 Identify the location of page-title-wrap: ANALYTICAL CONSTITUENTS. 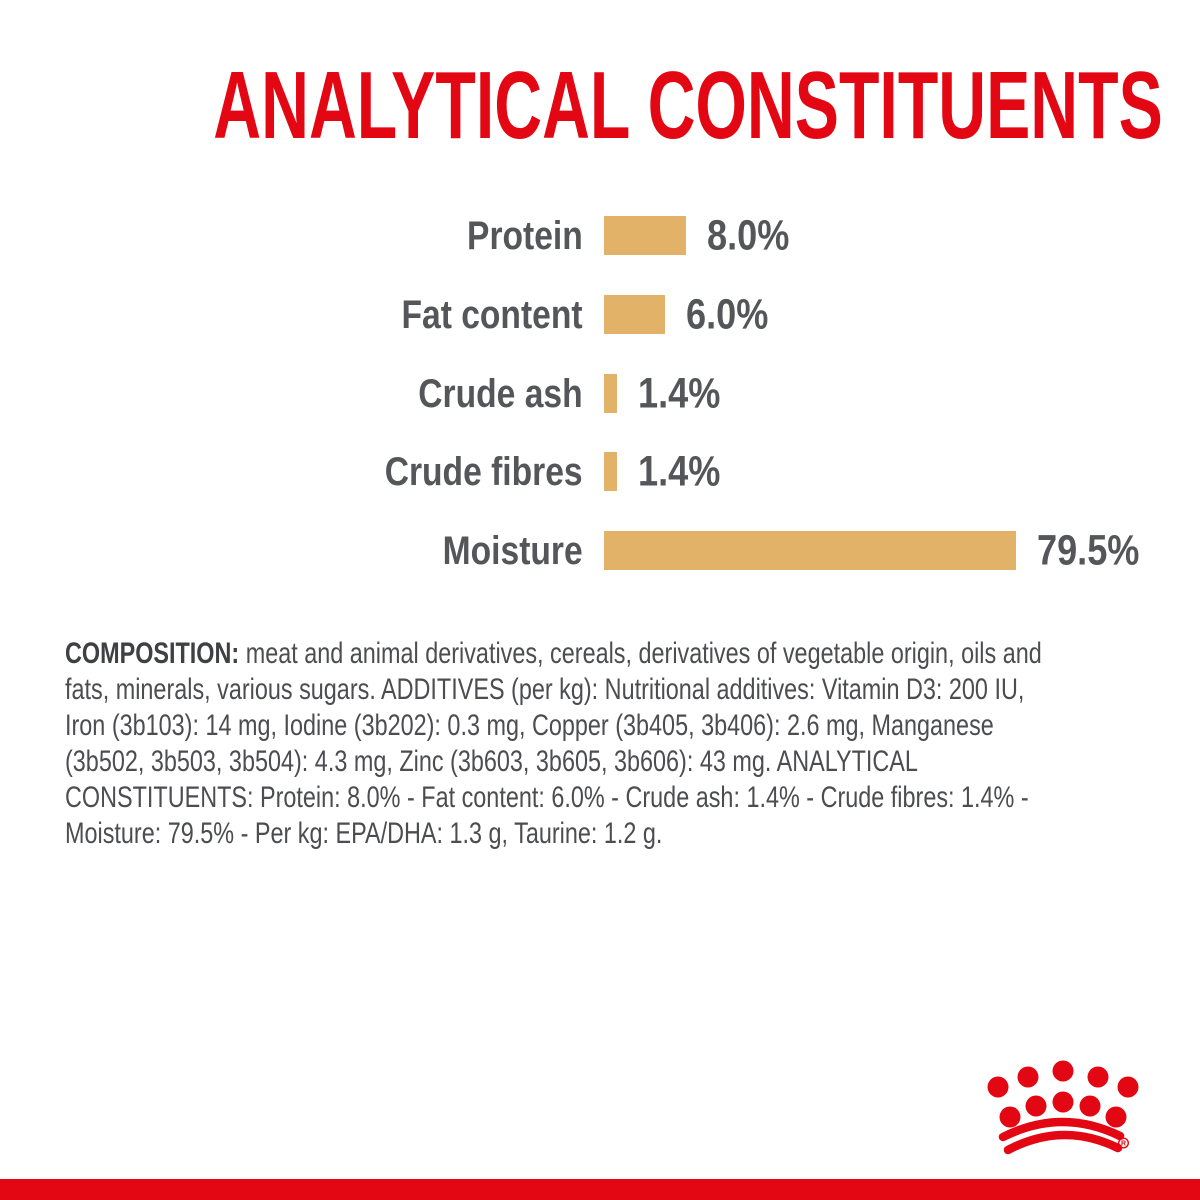
(600, 106).